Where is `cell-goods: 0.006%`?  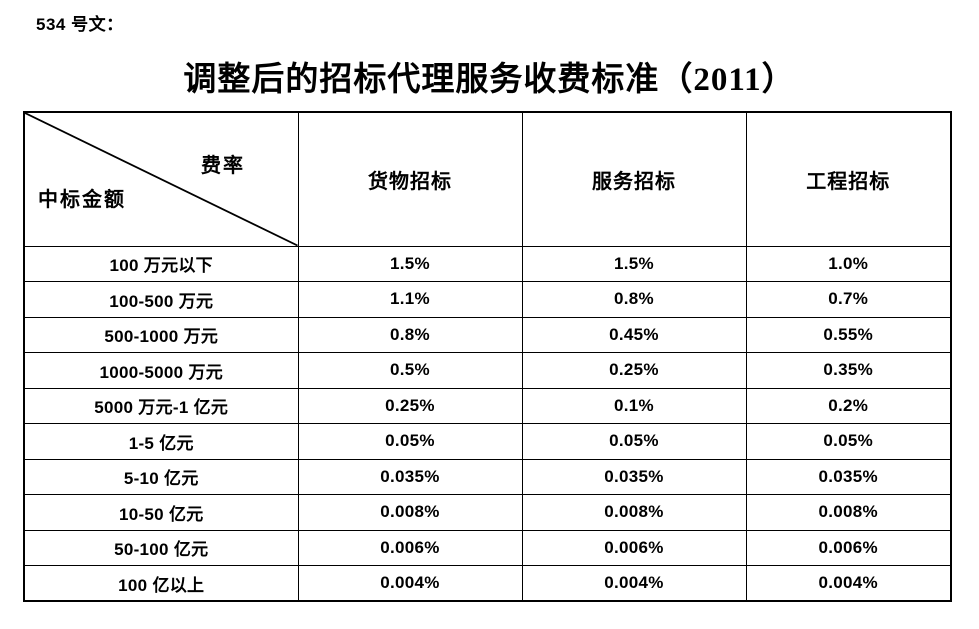
cell-goods: 0.006% is located at coordinates (410, 547).